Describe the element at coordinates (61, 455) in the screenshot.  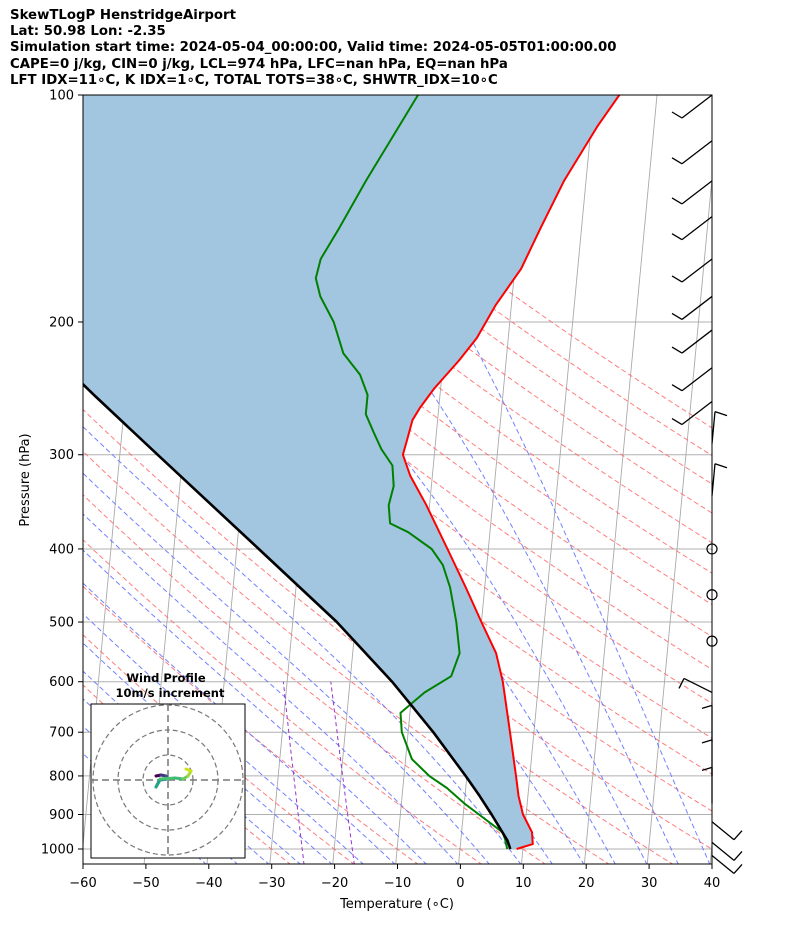
I see `y-tick-label: 300` at that location.